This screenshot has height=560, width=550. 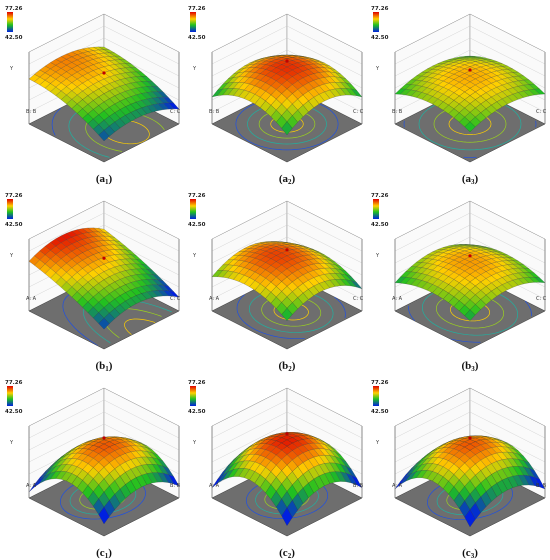 I want to click on panel-label-part: (c, so click(x=283, y=553).